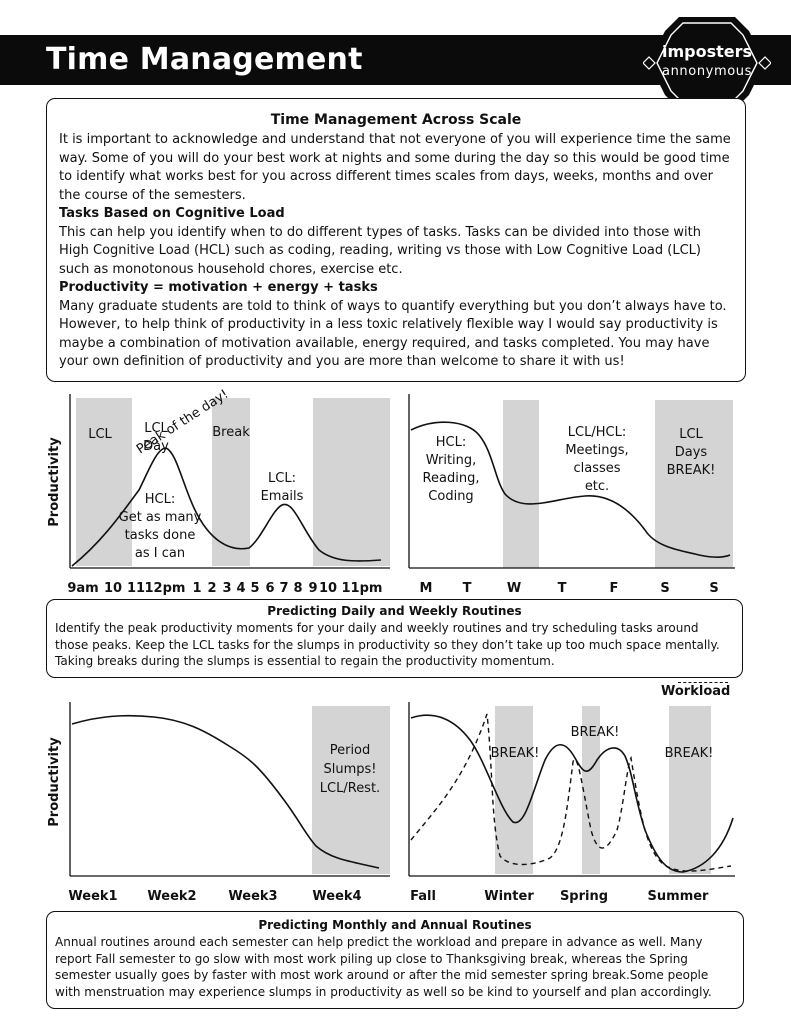 Image resolution: width=791 pixels, height=1023 pixels. Describe the element at coordinates (690, 790) in the screenshot. I see `shade-summer-break` at that location.